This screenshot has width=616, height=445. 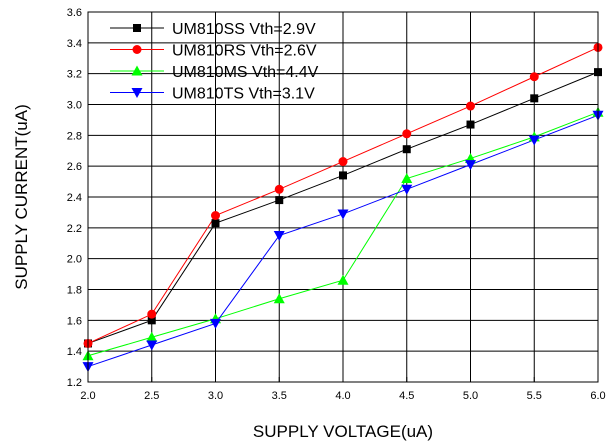 I want to click on y-tick-labels: 1.2 1.4 1.6 1.8 2.0 2.2 2.4 2.6 2.8 3.0 3.2 3.4 3.6, so click(x=74, y=198).